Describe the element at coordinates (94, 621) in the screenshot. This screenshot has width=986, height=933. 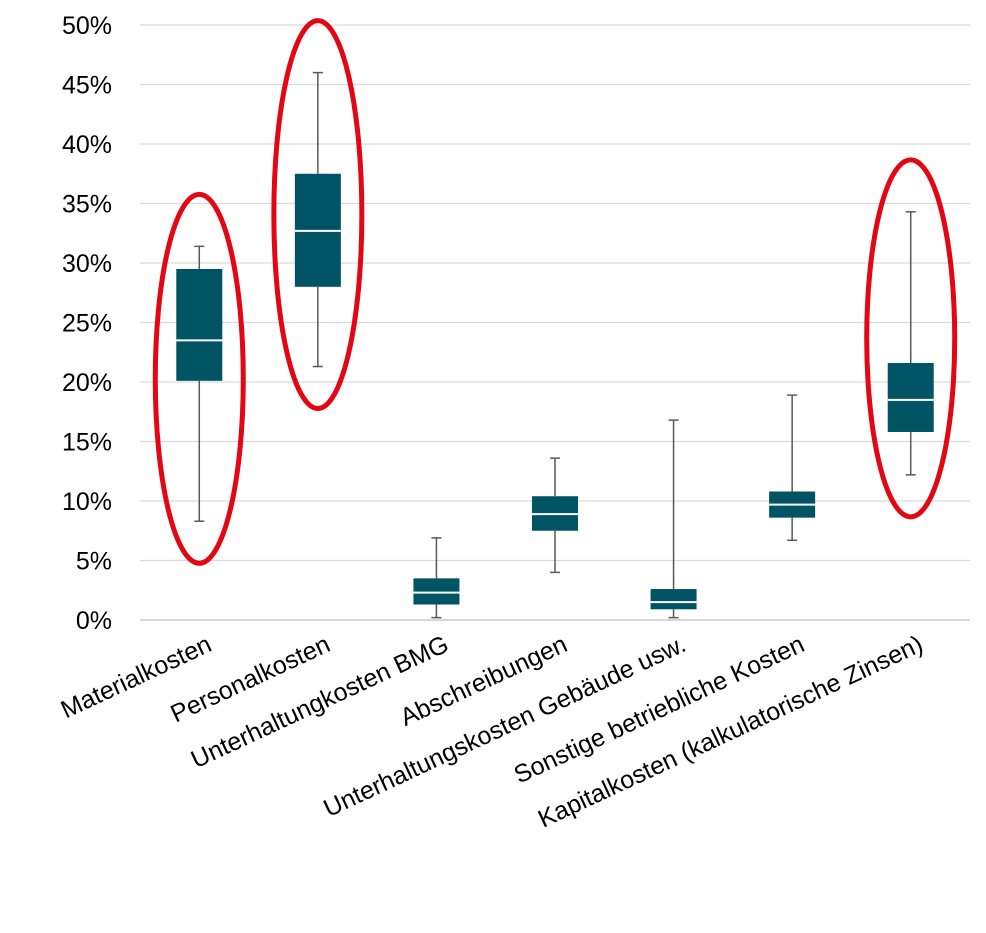
I see `y-tick-label: 0%` at that location.